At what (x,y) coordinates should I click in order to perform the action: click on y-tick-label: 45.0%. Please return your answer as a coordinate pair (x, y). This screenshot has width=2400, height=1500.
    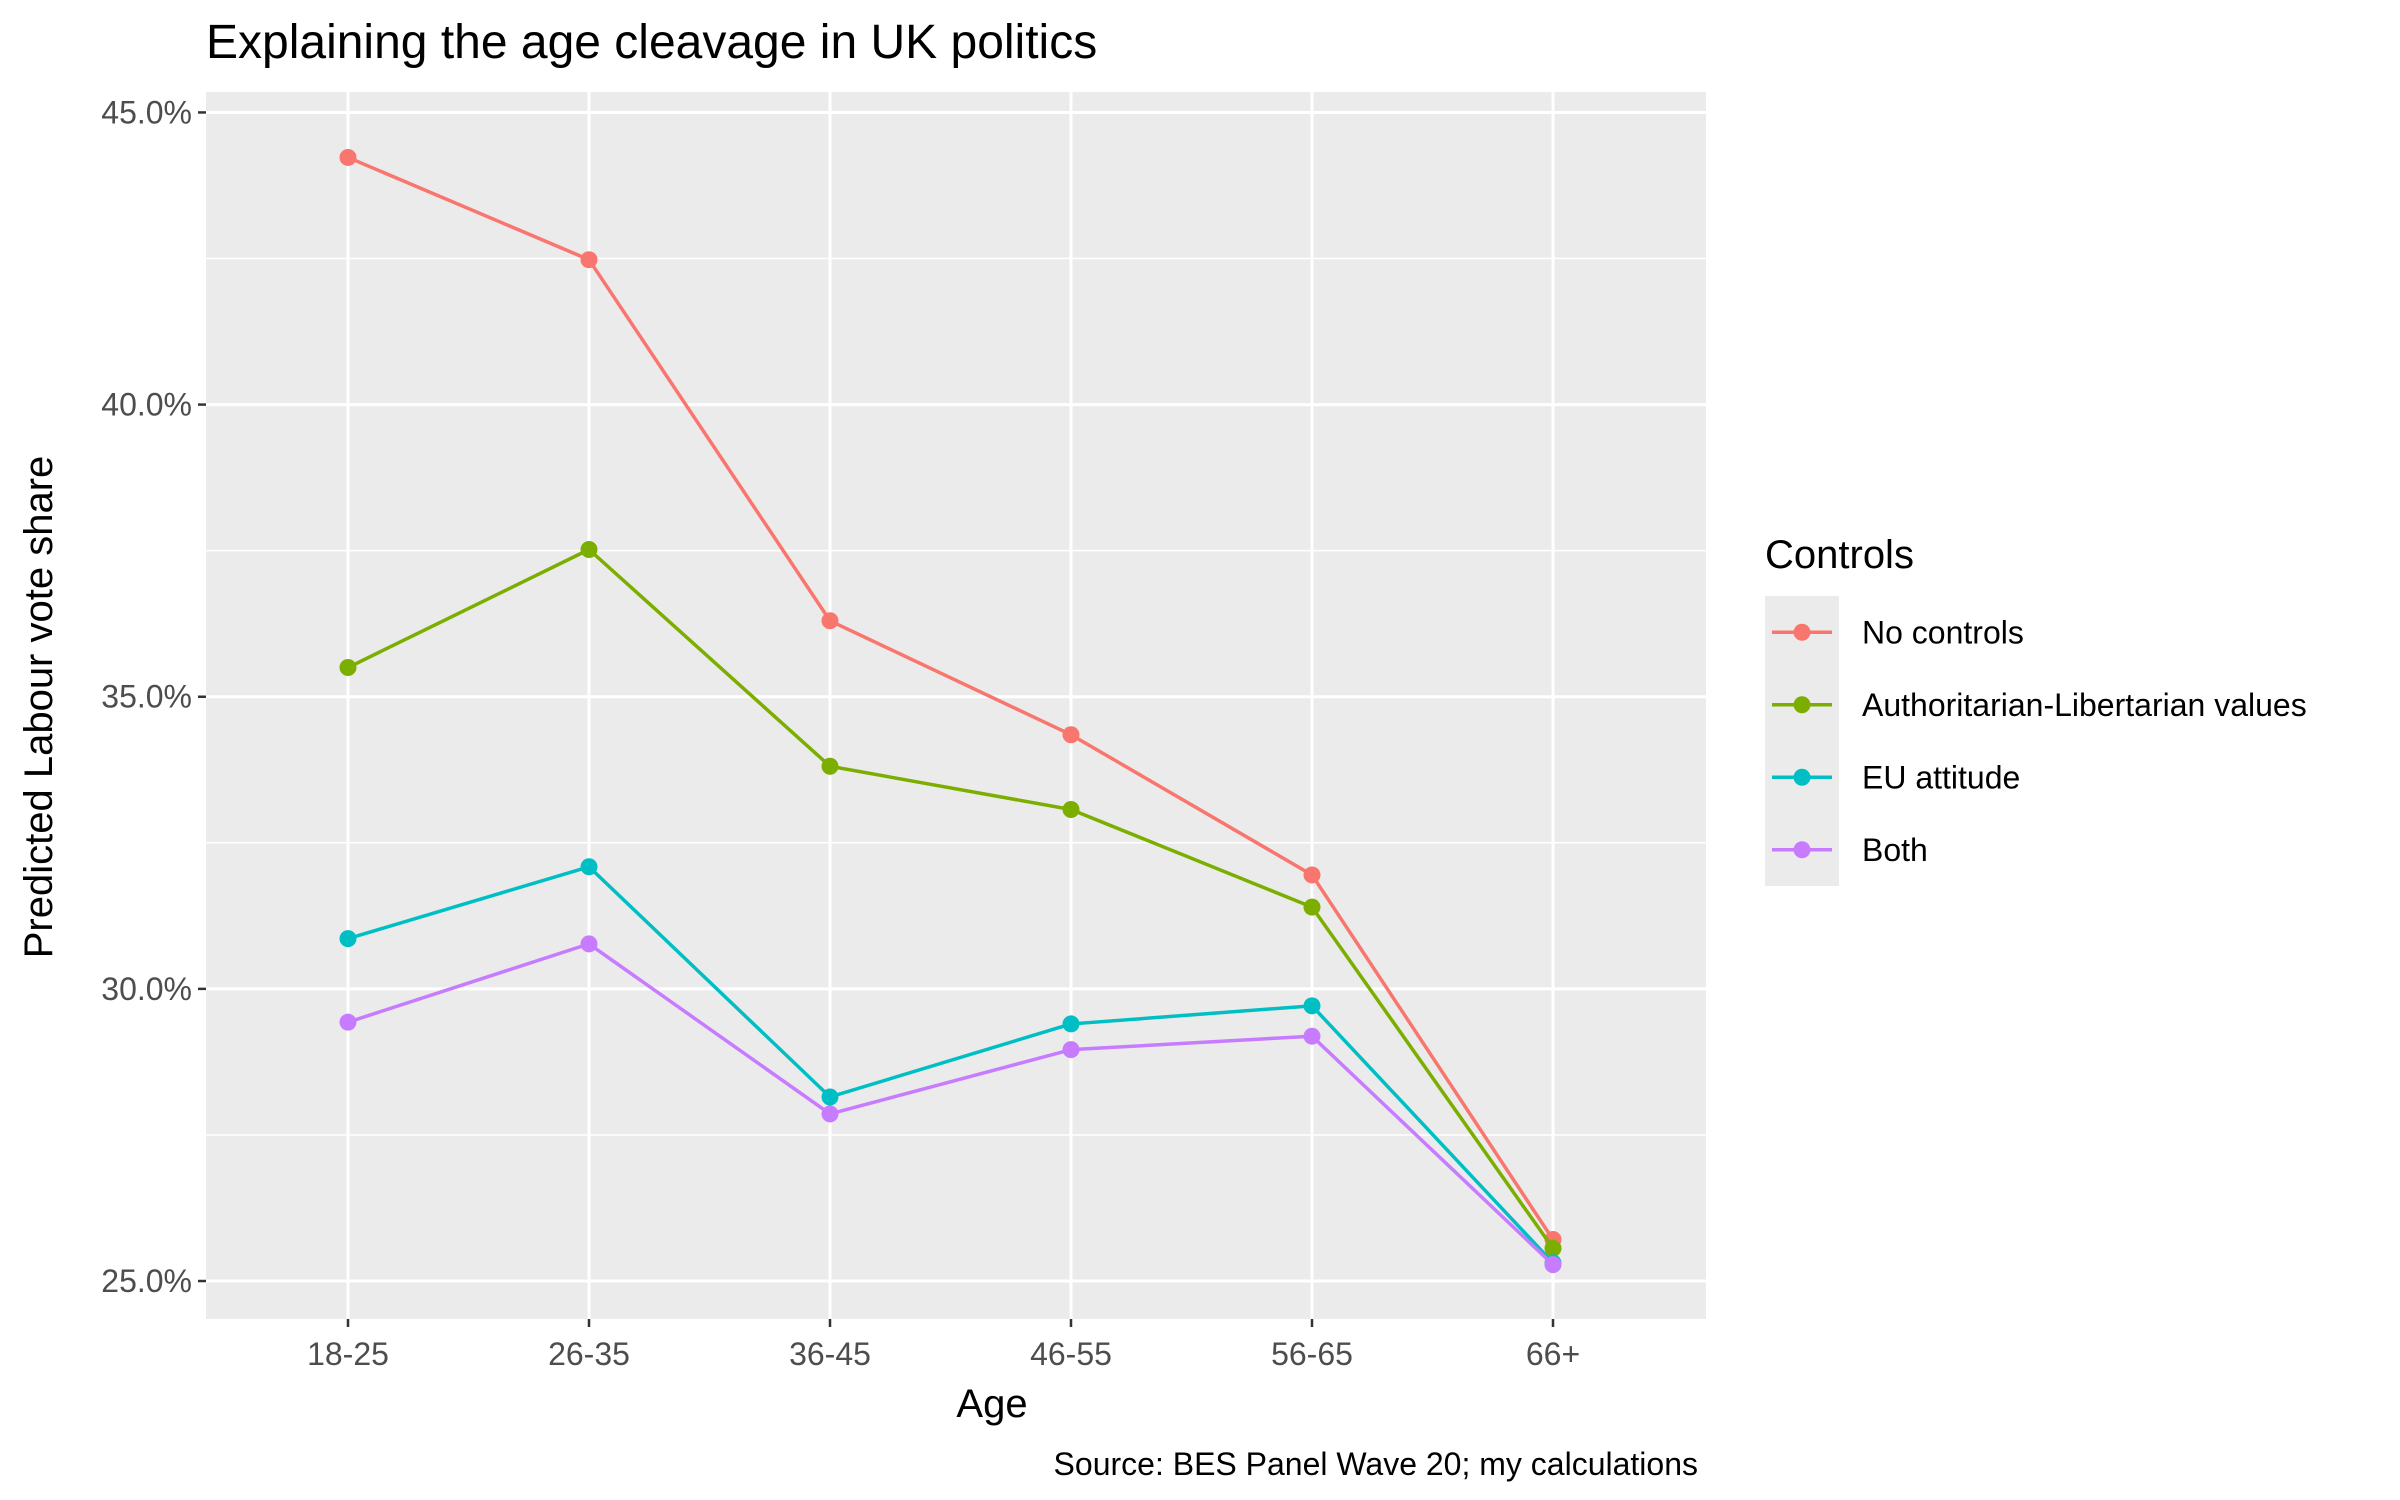
    Looking at the image, I should click on (146, 112).